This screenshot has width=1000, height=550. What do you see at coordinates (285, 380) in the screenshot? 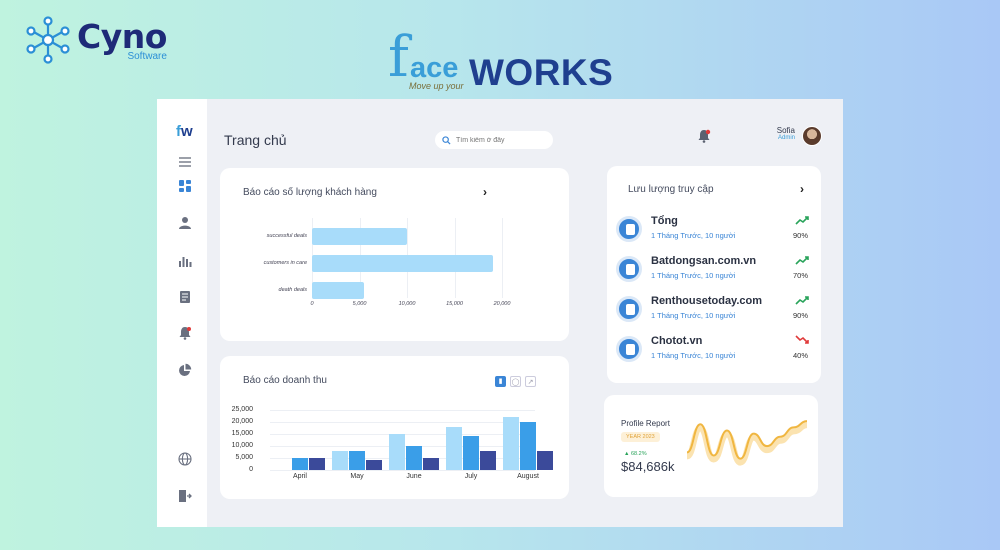
I see `revenue-card-title: Báo cáo doanh thu` at bounding box center [285, 380].